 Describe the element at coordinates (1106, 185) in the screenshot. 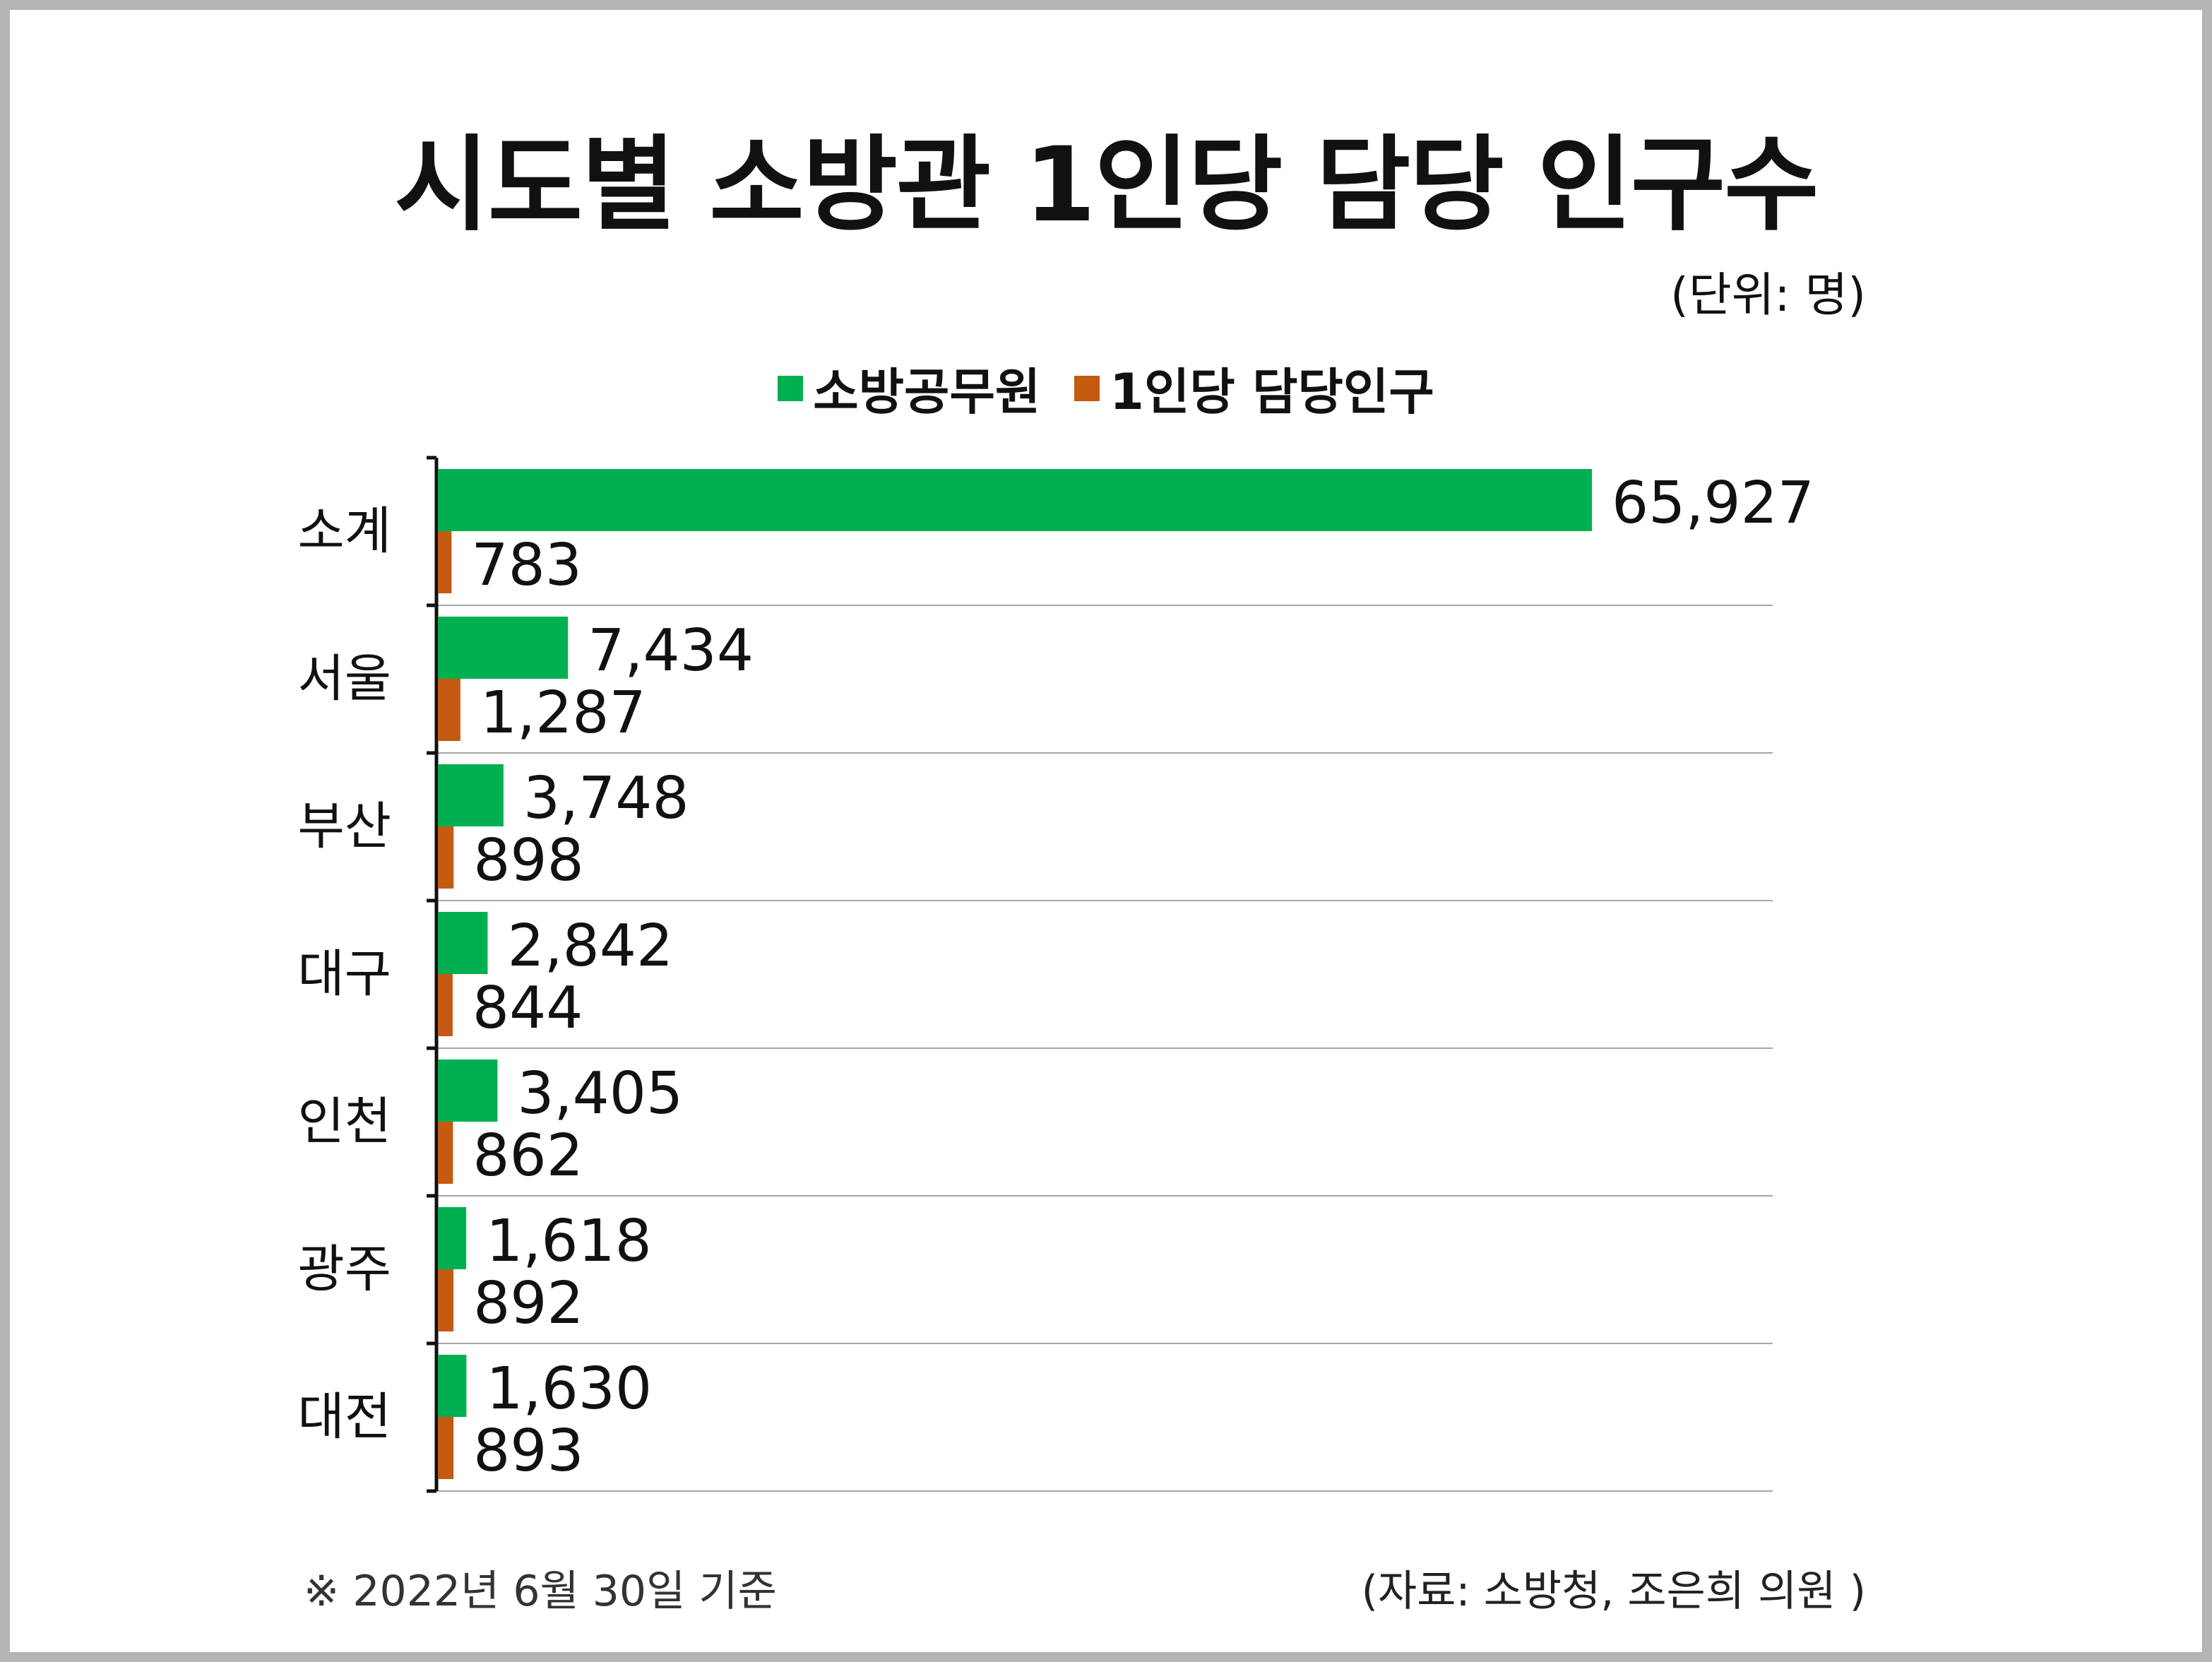

I see `chart-title: 시도별 소방관 1인당 담당 인구수` at that location.